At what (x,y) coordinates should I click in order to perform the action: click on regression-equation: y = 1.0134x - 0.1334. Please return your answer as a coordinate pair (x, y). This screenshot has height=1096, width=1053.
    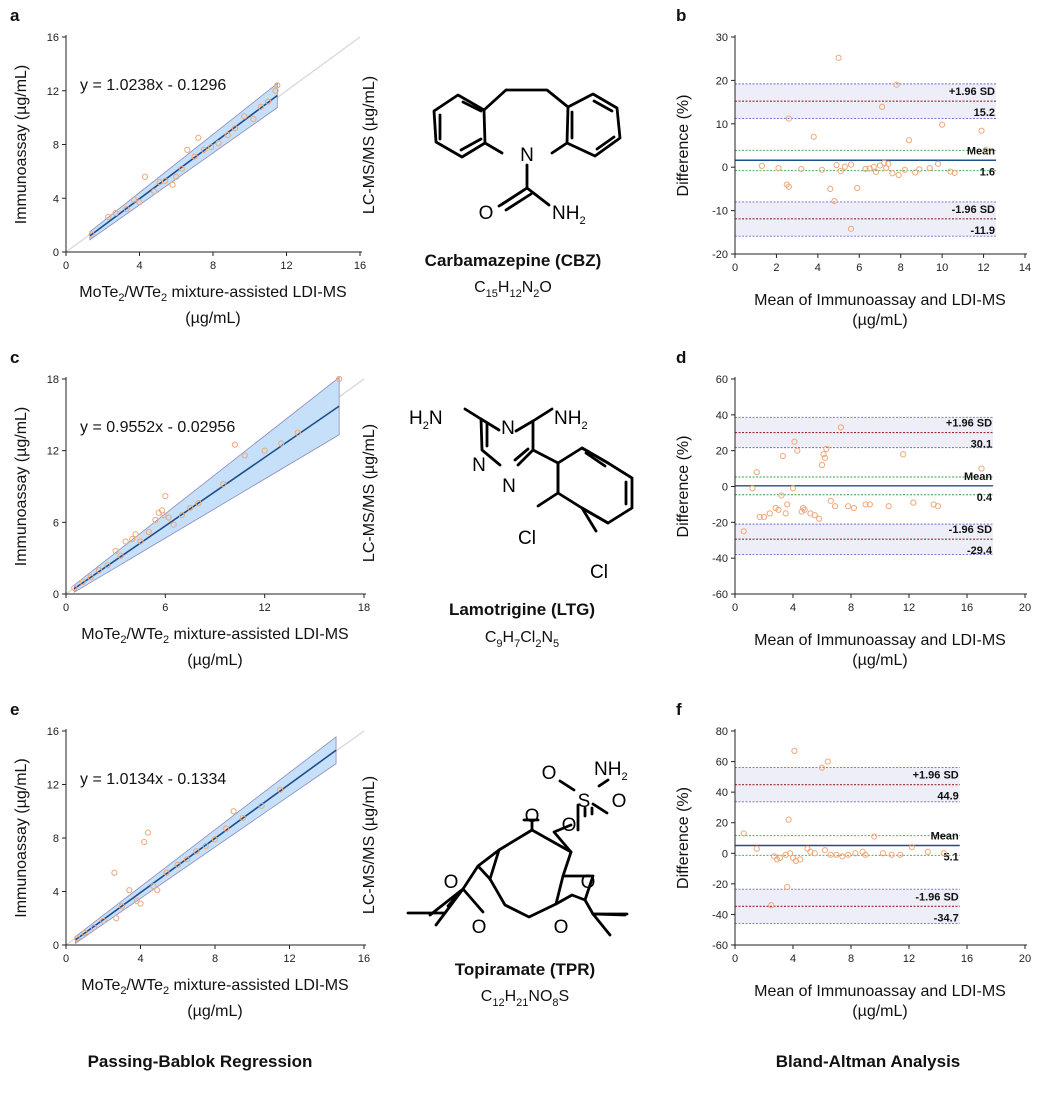
    Looking at the image, I should click on (153, 779).